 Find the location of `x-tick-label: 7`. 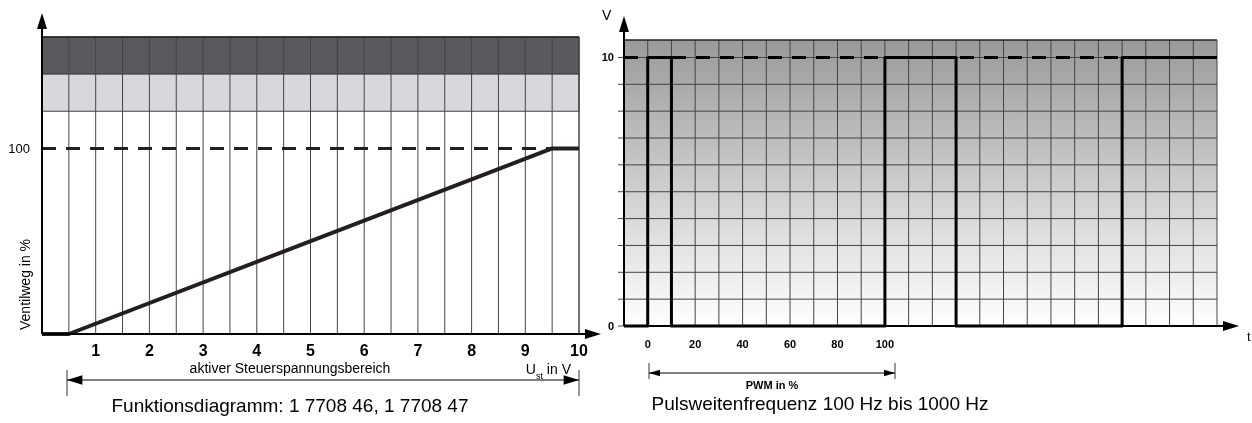

x-tick-label: 7 is located at coordinates (418, 350).